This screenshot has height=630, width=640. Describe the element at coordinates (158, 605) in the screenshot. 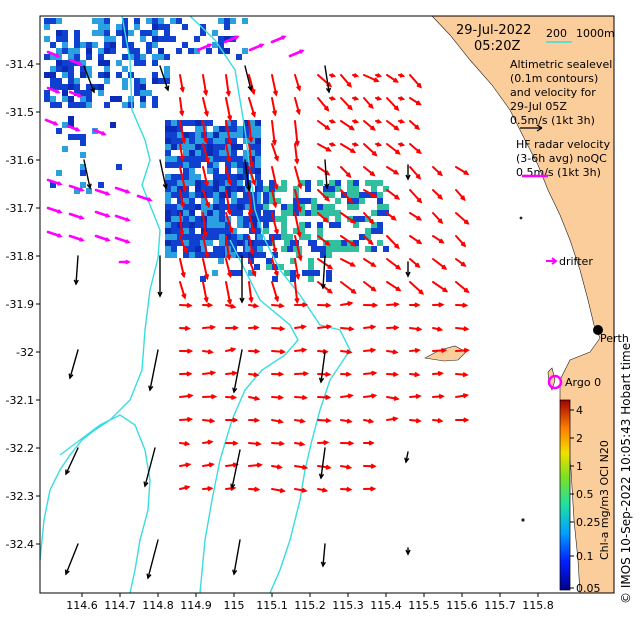

I see `x-tick-label: 114.8` at that location.